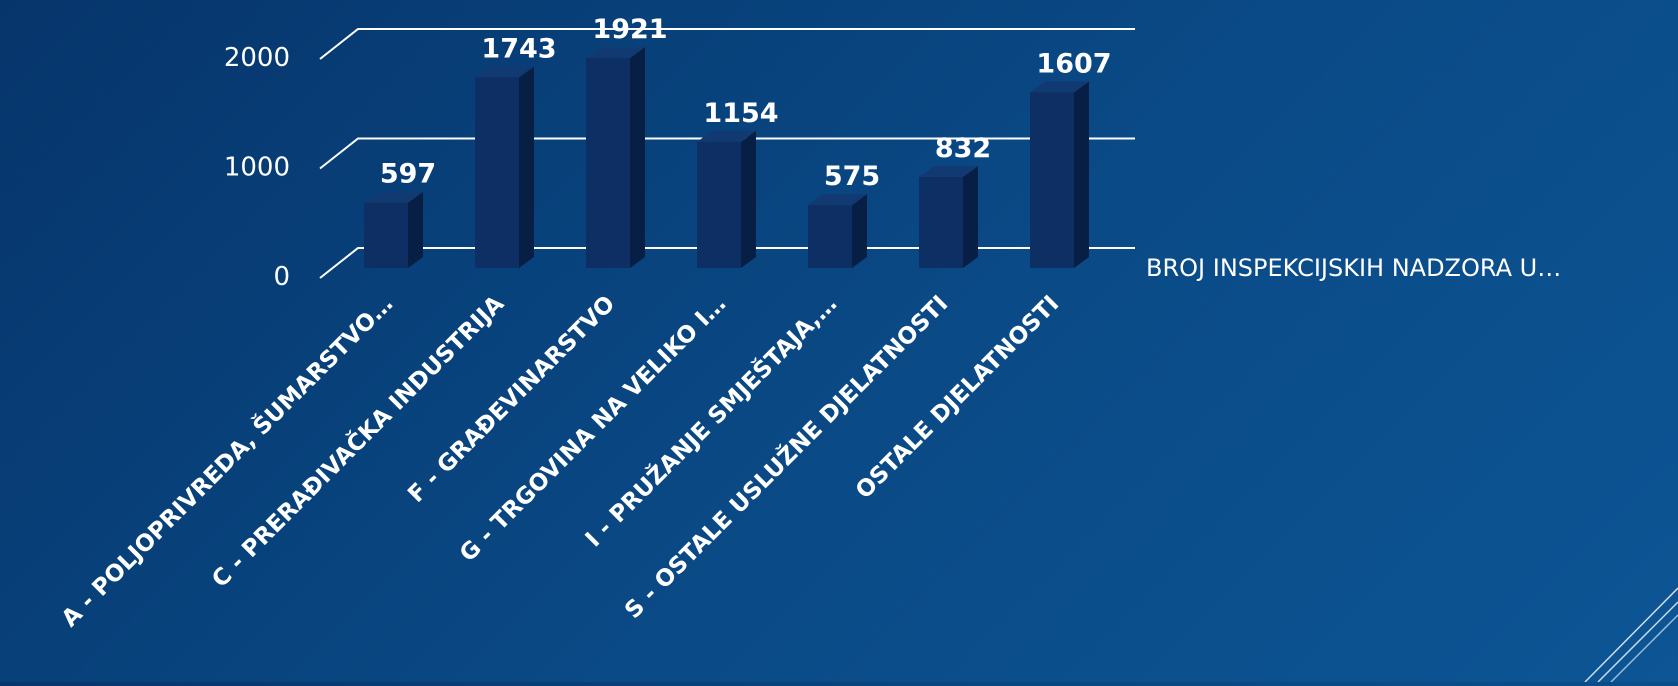 This screenshot has height=686, width=1678. What do you see at coordinates (518, 48) in the screenshot?
I see `data-label: 1743` at bounding box center [518, 48].